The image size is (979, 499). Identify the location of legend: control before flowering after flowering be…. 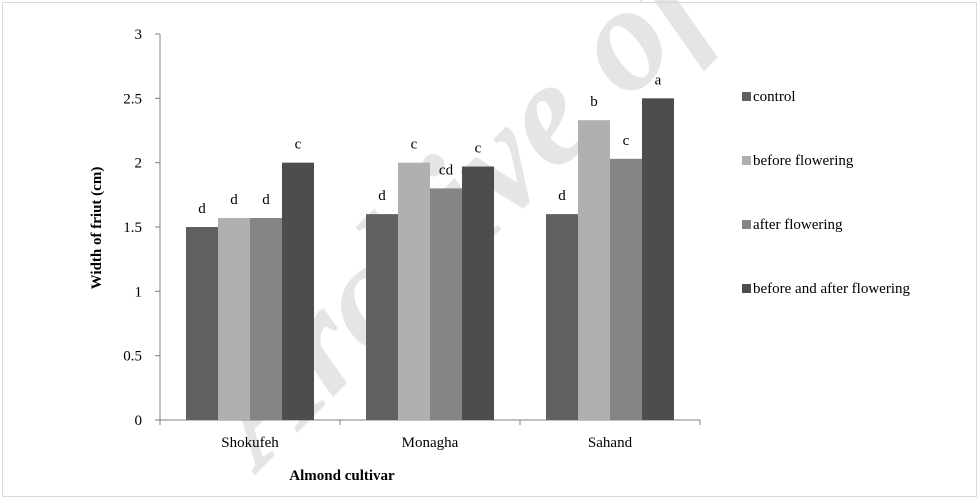
(826, 193).